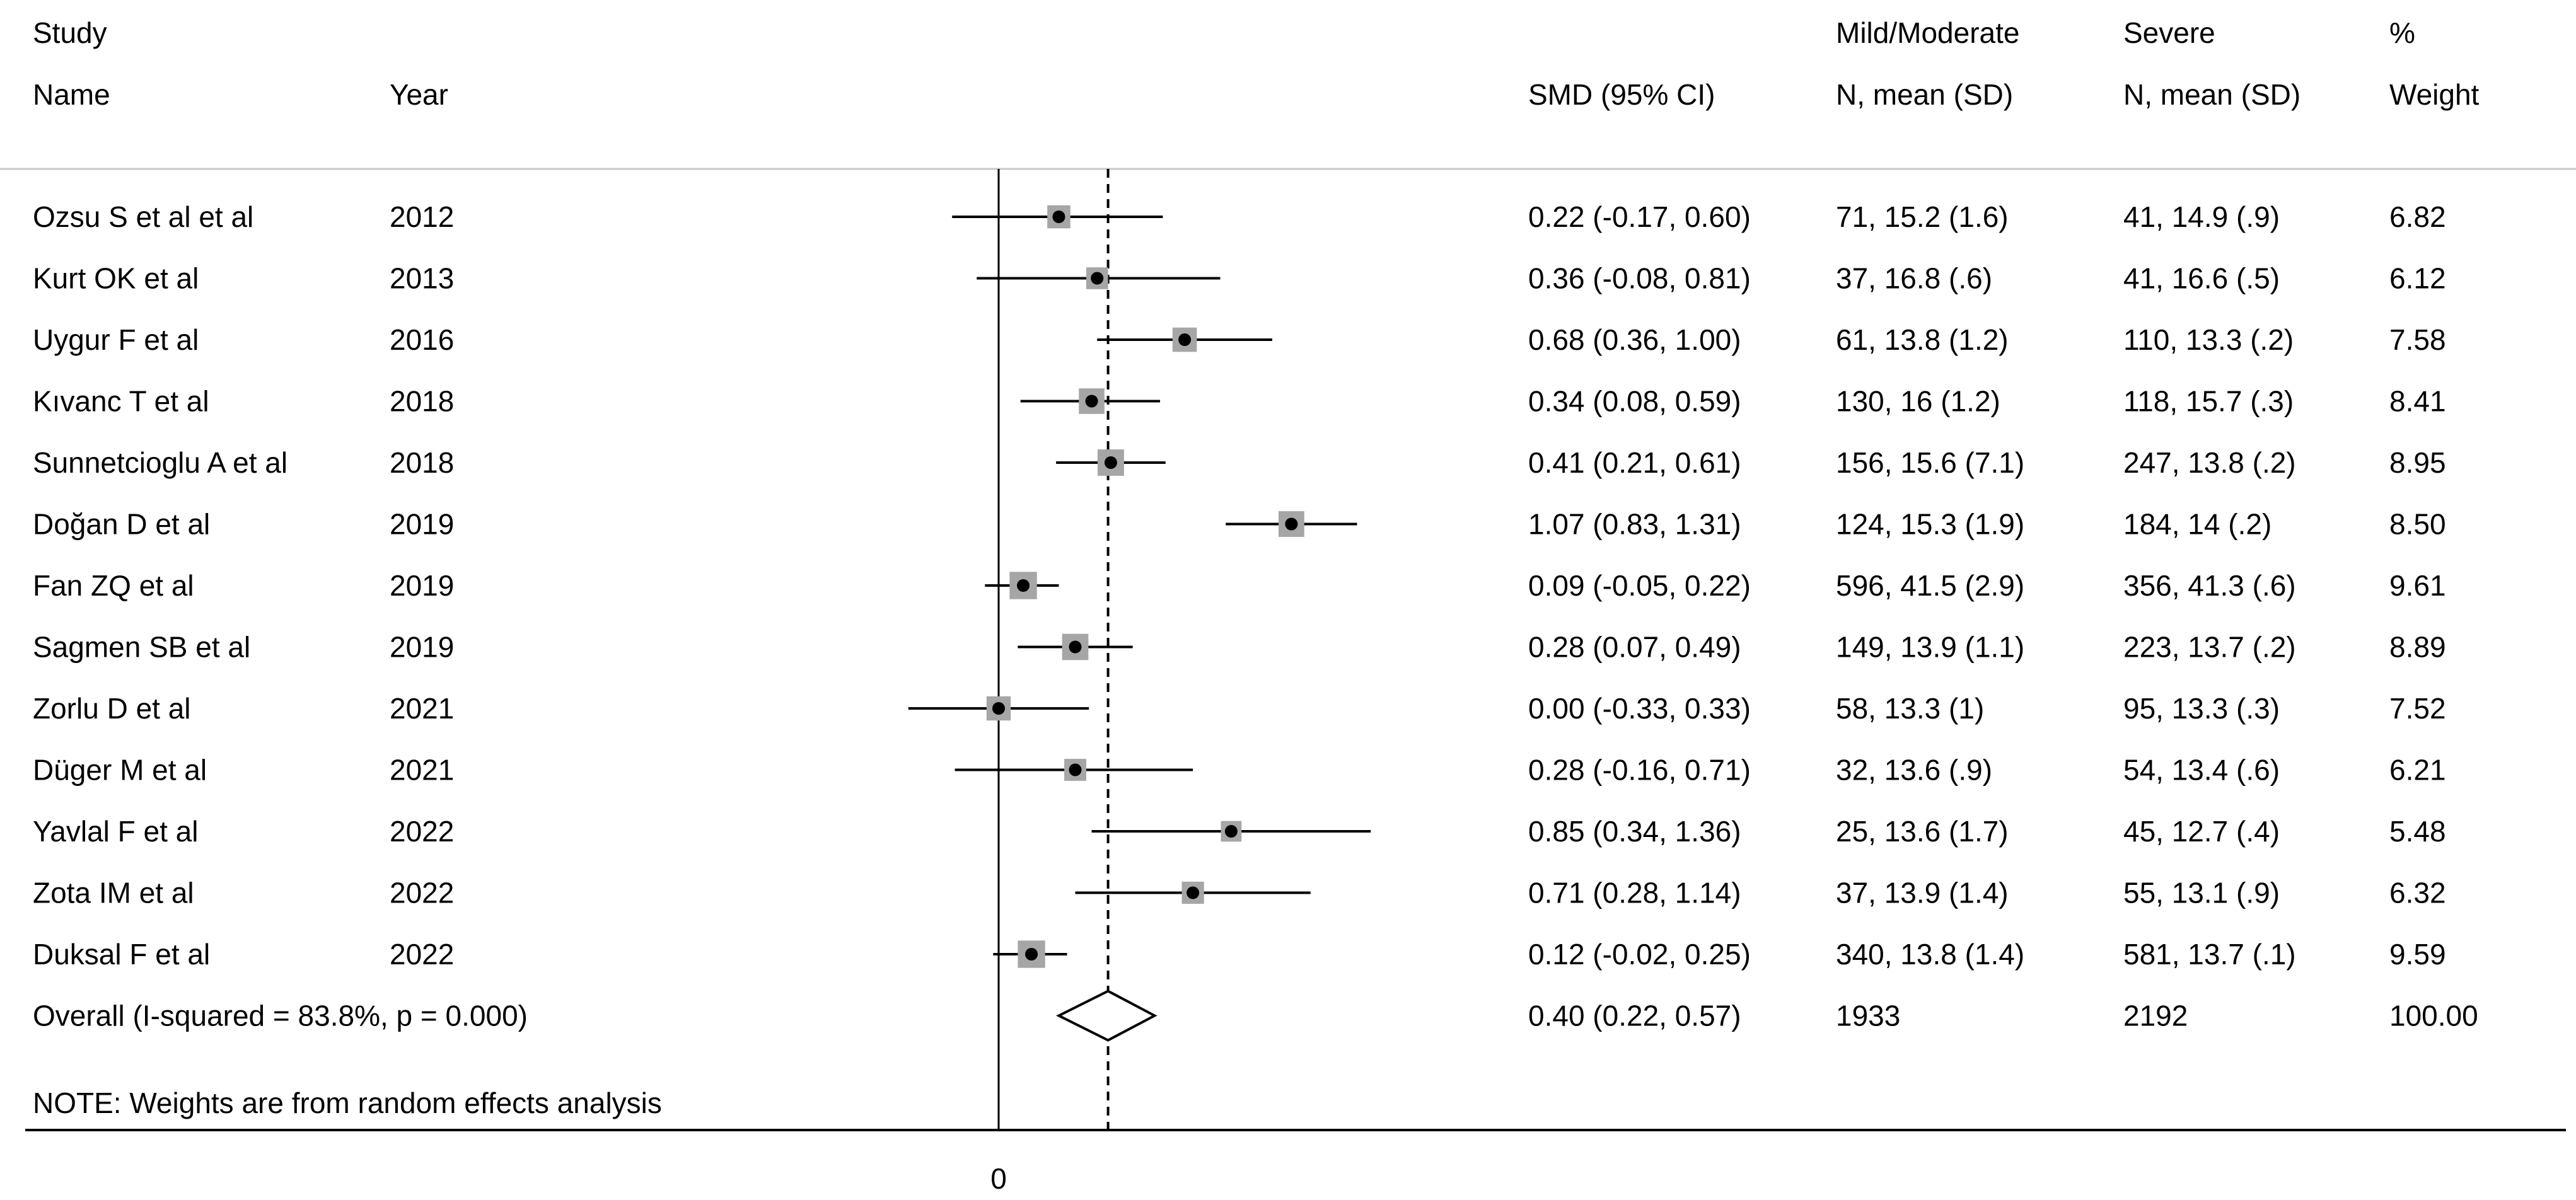 This screenshot has height=1200, width=2576. Describe the element at coordinates (1922, 216) in the screenshot. I see `study-mild-moderate: 71, 15.2 (1.6)` at that location.